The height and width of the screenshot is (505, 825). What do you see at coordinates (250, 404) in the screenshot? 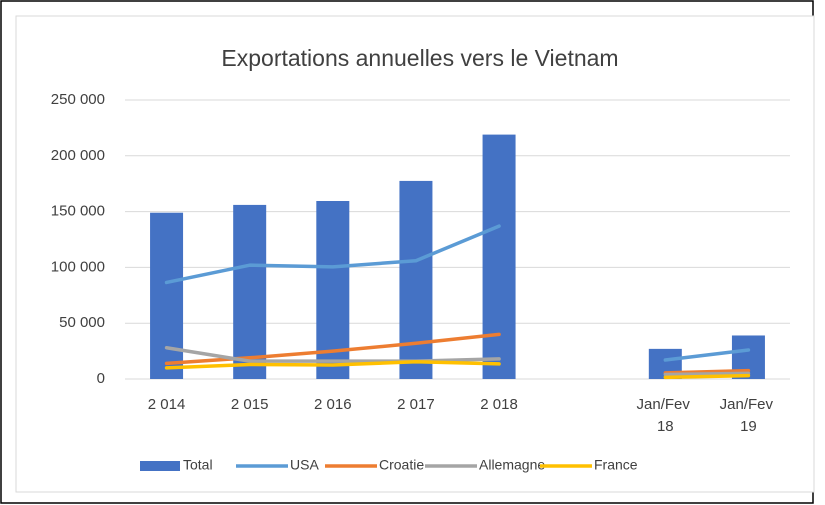
I see `x-tick-label: 2 015` at bounding box center [250, 404].